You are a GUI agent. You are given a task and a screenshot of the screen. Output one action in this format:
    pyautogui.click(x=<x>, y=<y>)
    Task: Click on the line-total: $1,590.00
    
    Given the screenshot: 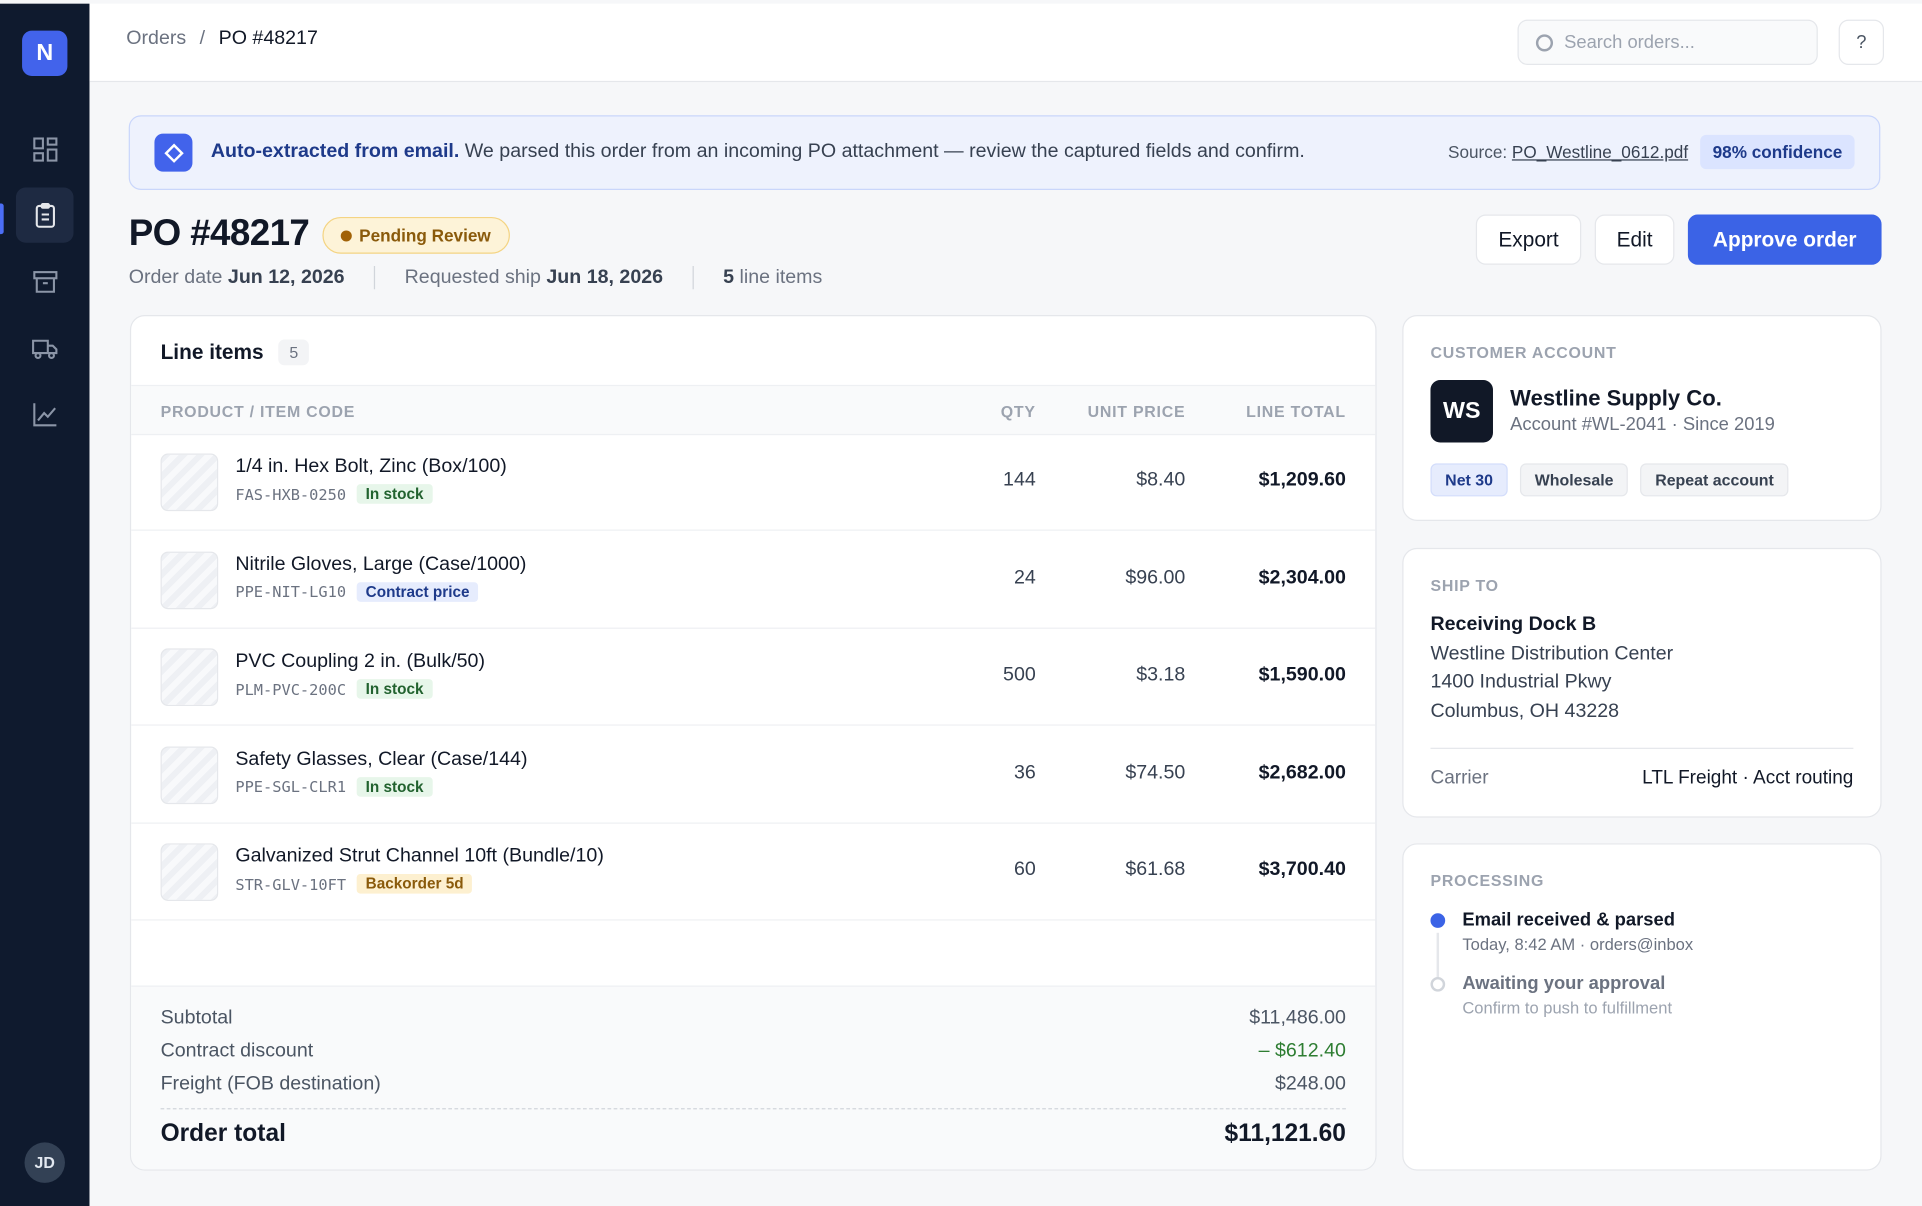 What is the action you would take?
    pyautogui.click(x=1302, y=675)
    